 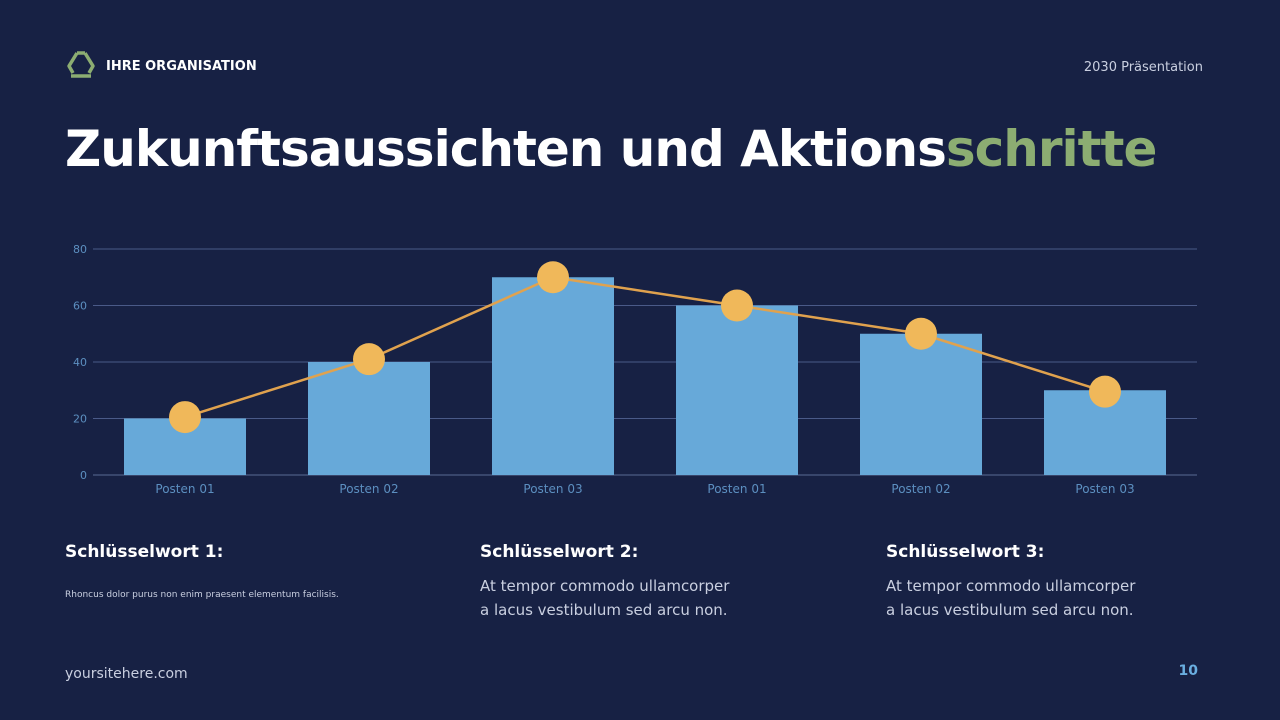 What do you see at coordinates (144, 552) in the screenshot?
I see `keyword-1-title: Schlüsselwort 1:` at bounding box center [144, 552].